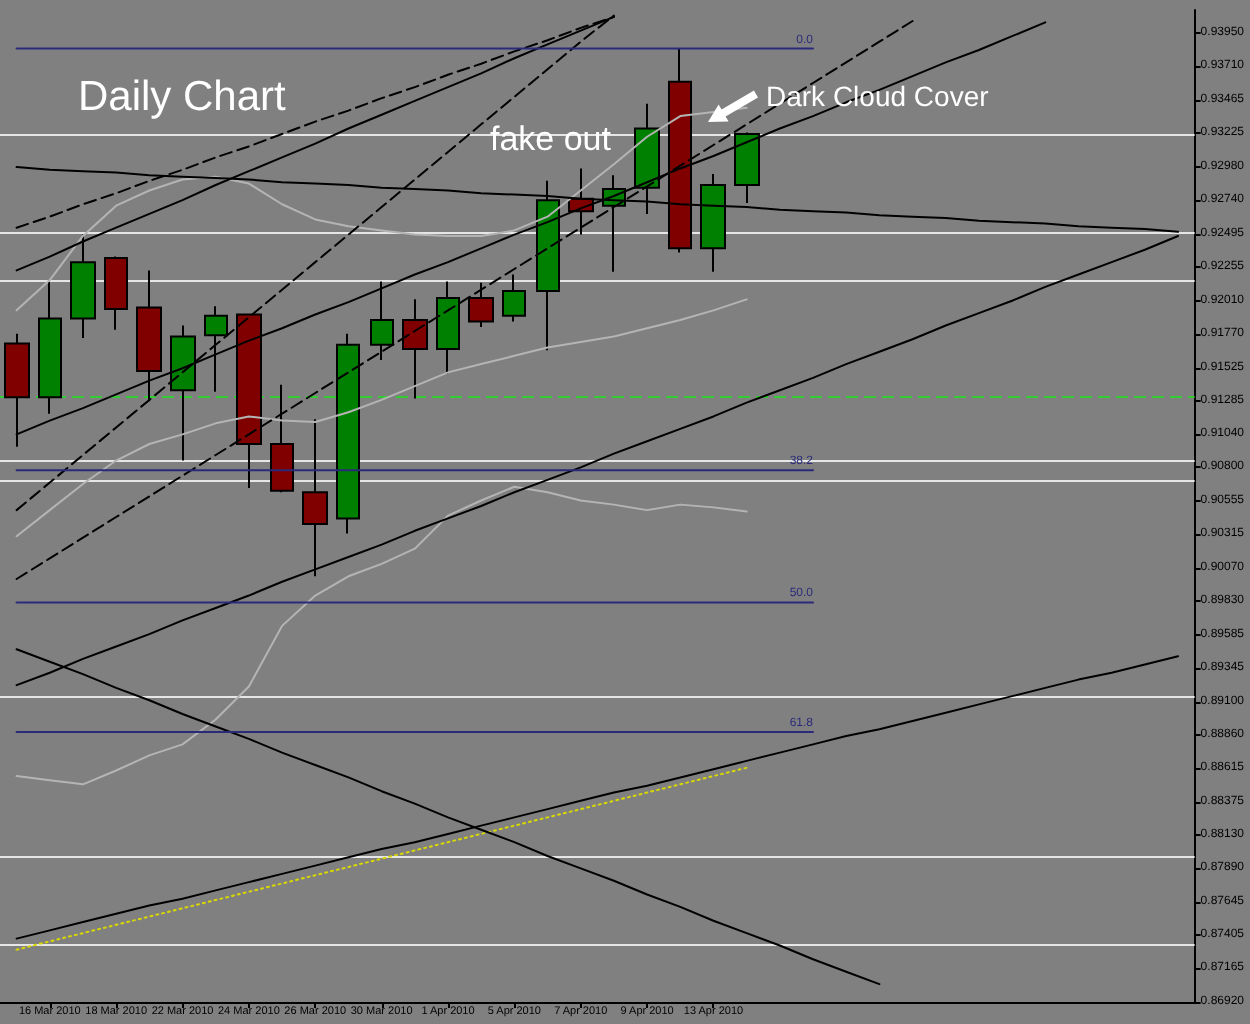 The width and height of the screenshot is (1250, 1024). What do you see at coordinates (182, 97) in the screenshot?
I see `text: Daily Chart` at bounding box center [182, 97].